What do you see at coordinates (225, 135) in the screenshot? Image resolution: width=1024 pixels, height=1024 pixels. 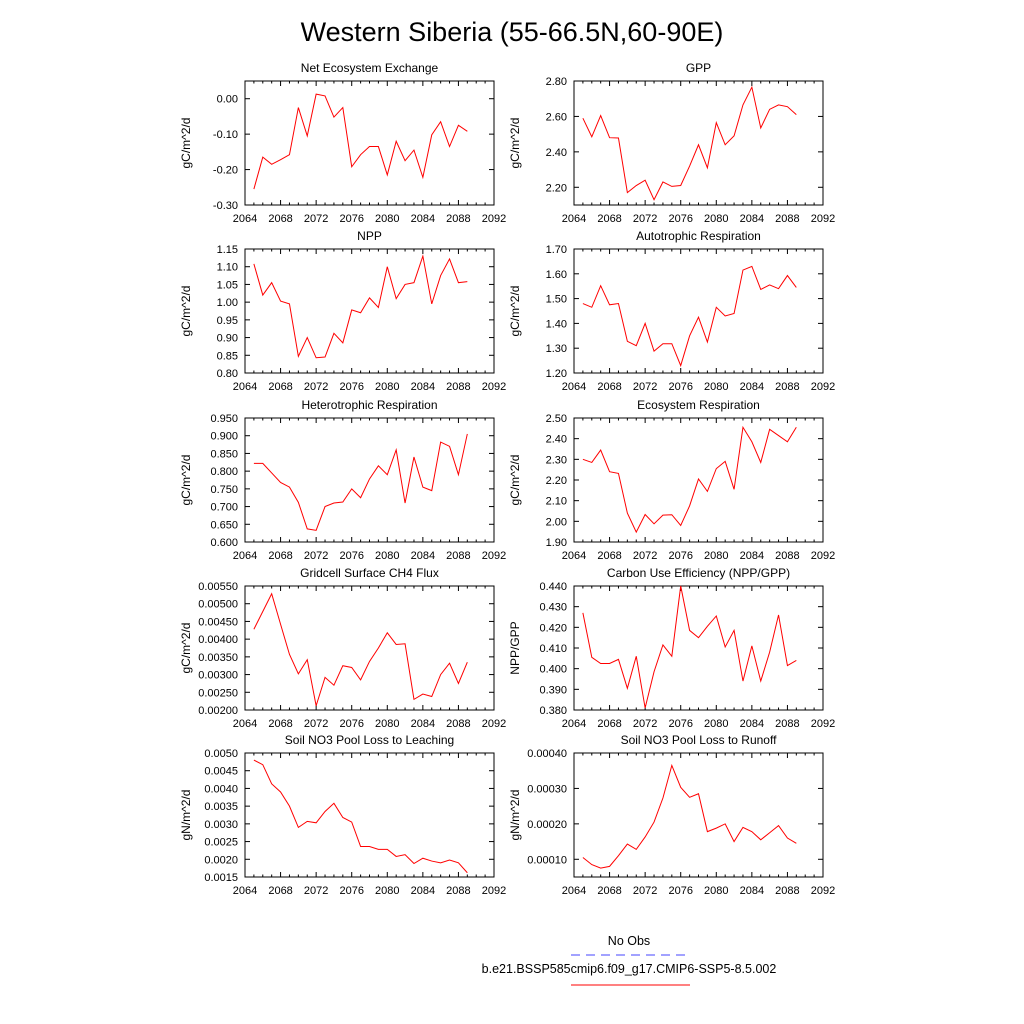 I see `y-tick-label: -0.10` at bounding box center [225, 135].